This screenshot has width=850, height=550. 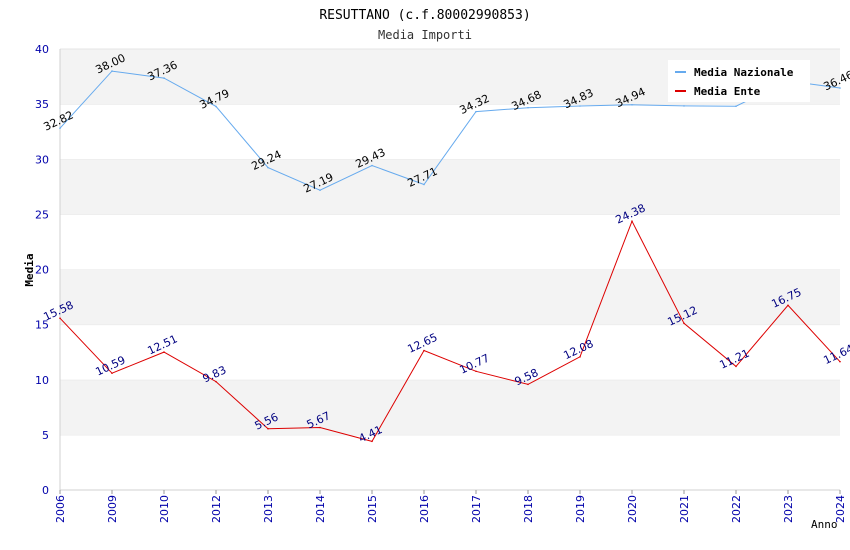 What do you see at coordinates (744, 72) in the screenshot?
I see `legend-label-media-nazionale: Media Nazionale` at bounding box center [744, 72].